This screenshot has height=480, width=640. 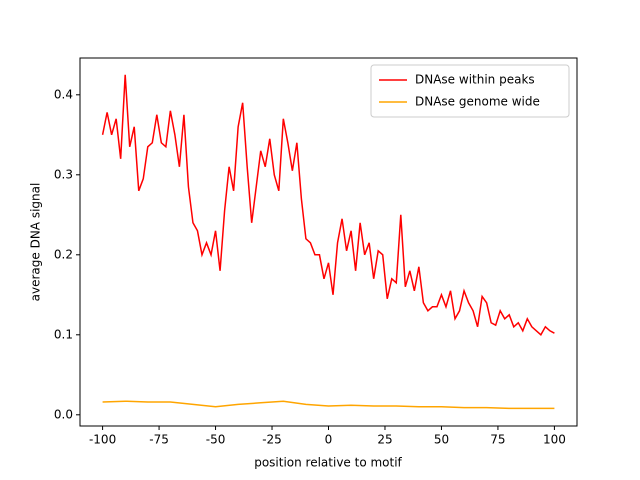 What do you see at coordinates (36, 242) in the screenshot?
I see `y-axis-label: average DNA signal` at bounding box center [36, 242].